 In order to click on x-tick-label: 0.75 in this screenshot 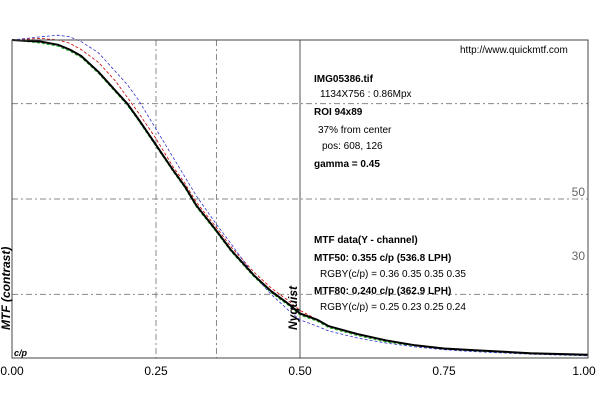, I will do `click(444, 371)`.